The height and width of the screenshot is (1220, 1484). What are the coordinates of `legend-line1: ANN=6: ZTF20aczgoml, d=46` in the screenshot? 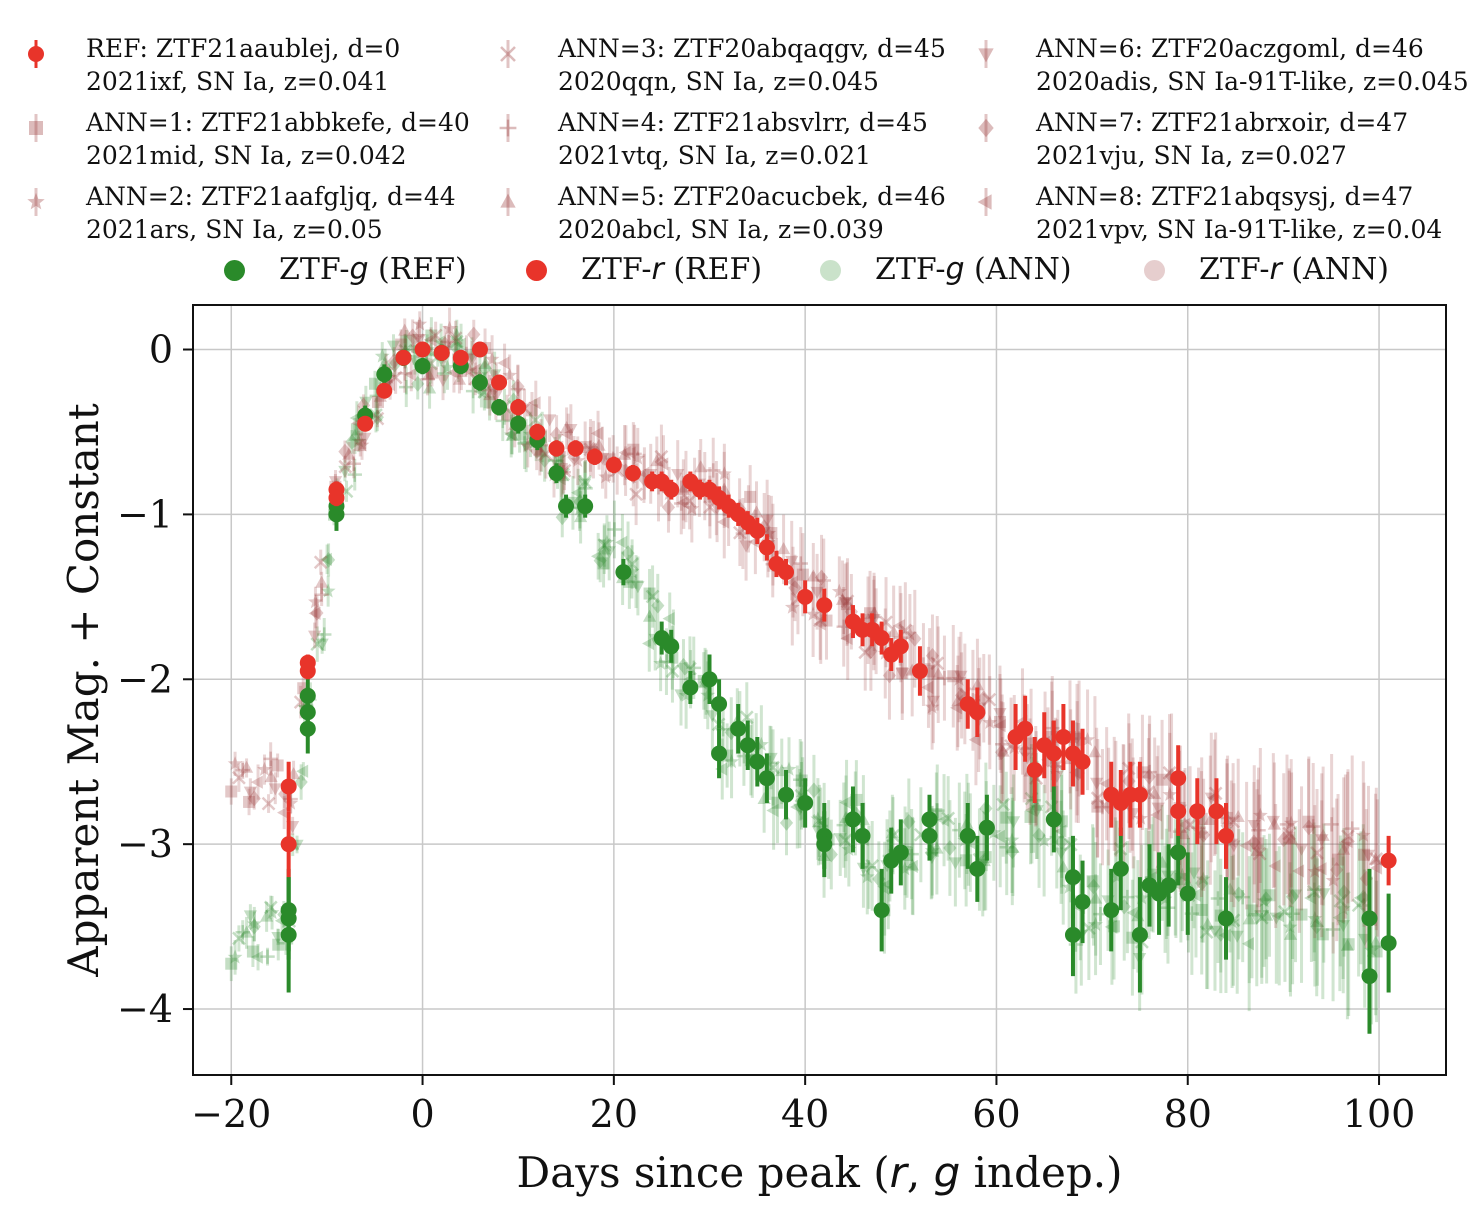 It's located at (1230, 48).